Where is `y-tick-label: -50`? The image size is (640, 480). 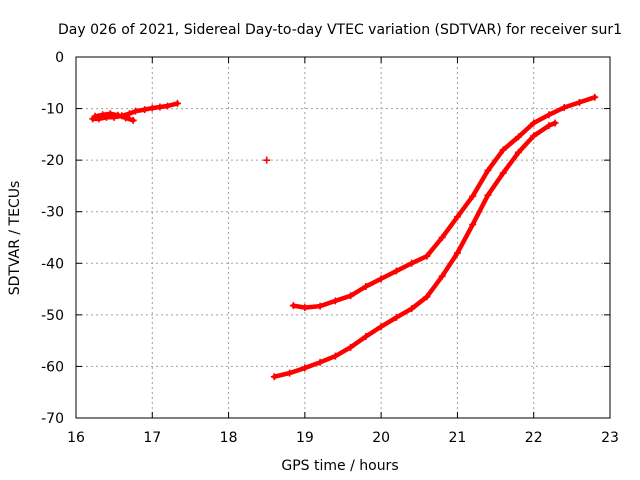 y-tick-label: -50 is located at coordinates (52, 316).